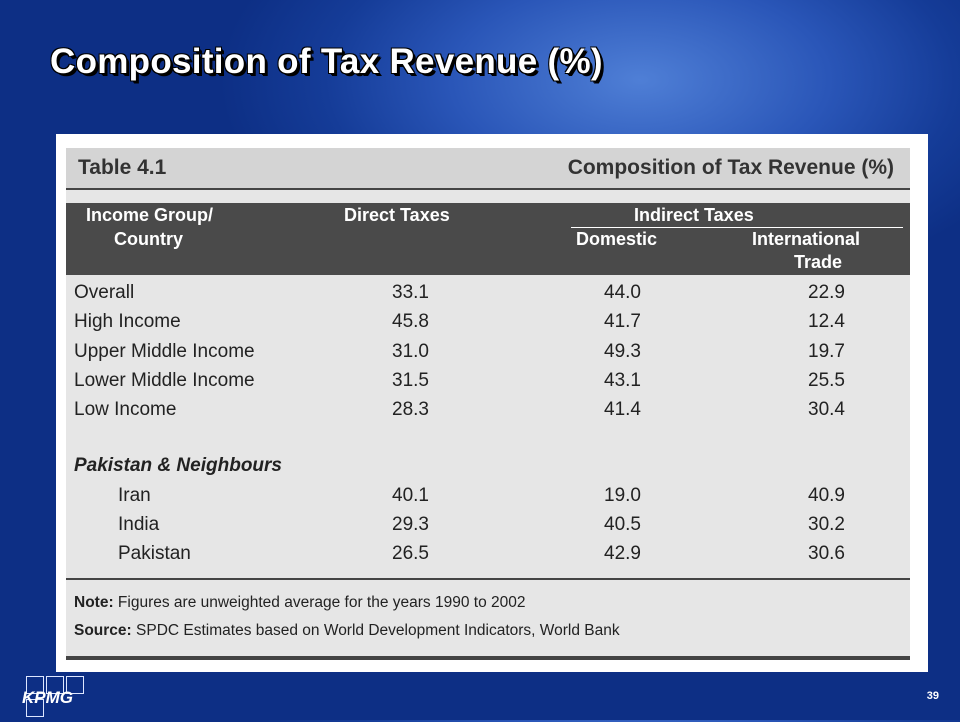 This screenshot has width=960, height=722. I want to click on cell-direct: 29.3, so click(410, 524).